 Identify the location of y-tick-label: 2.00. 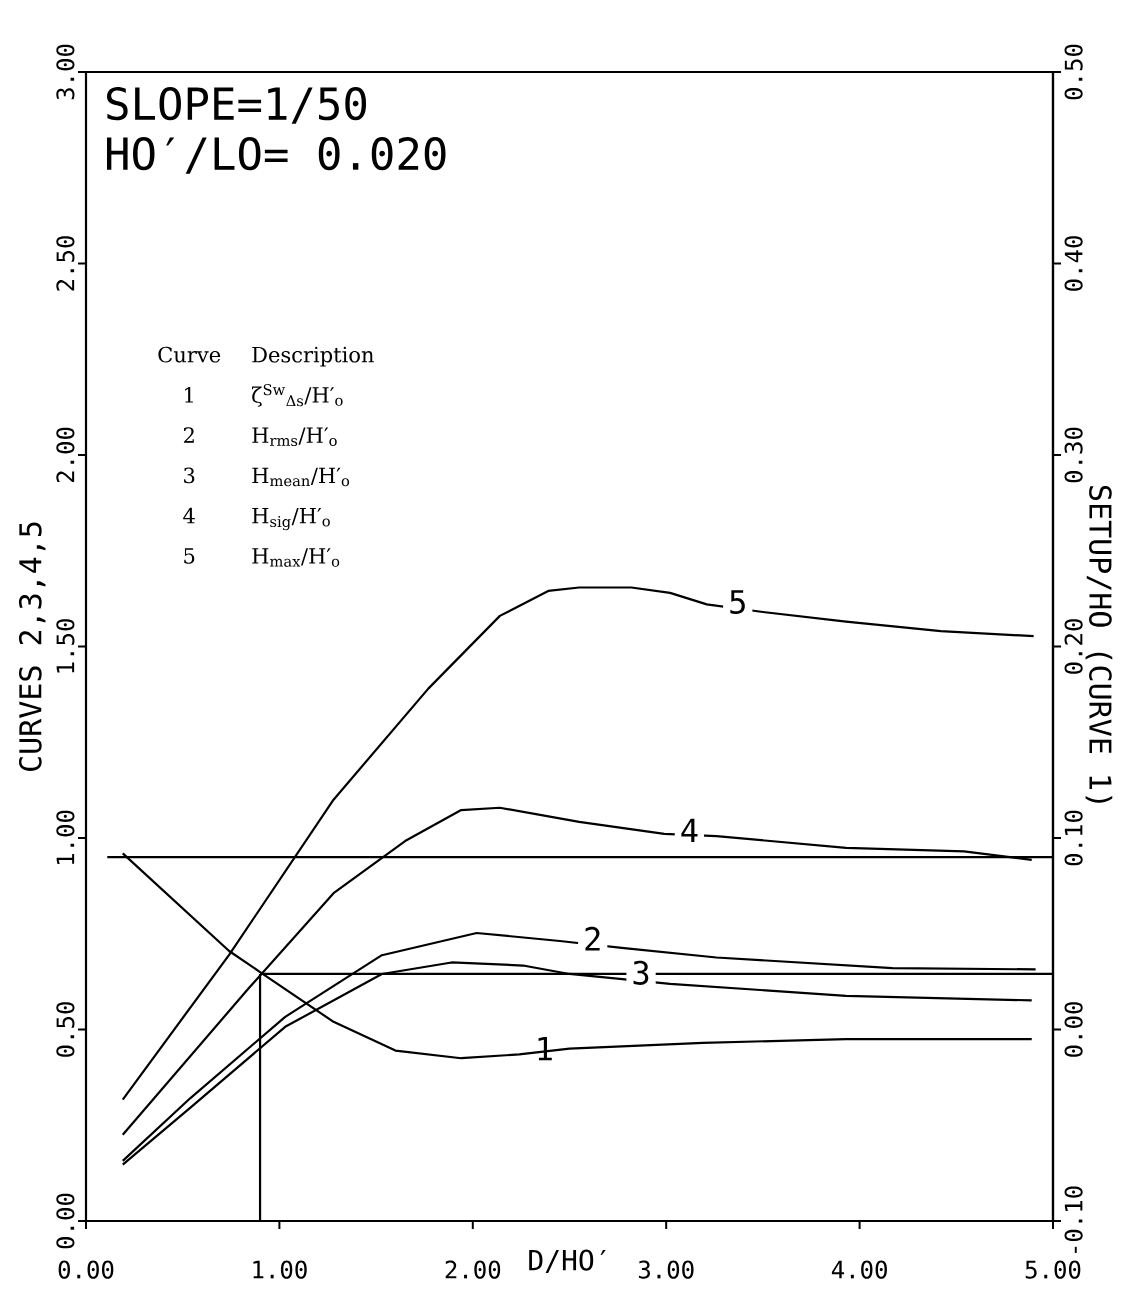
(65, 455).